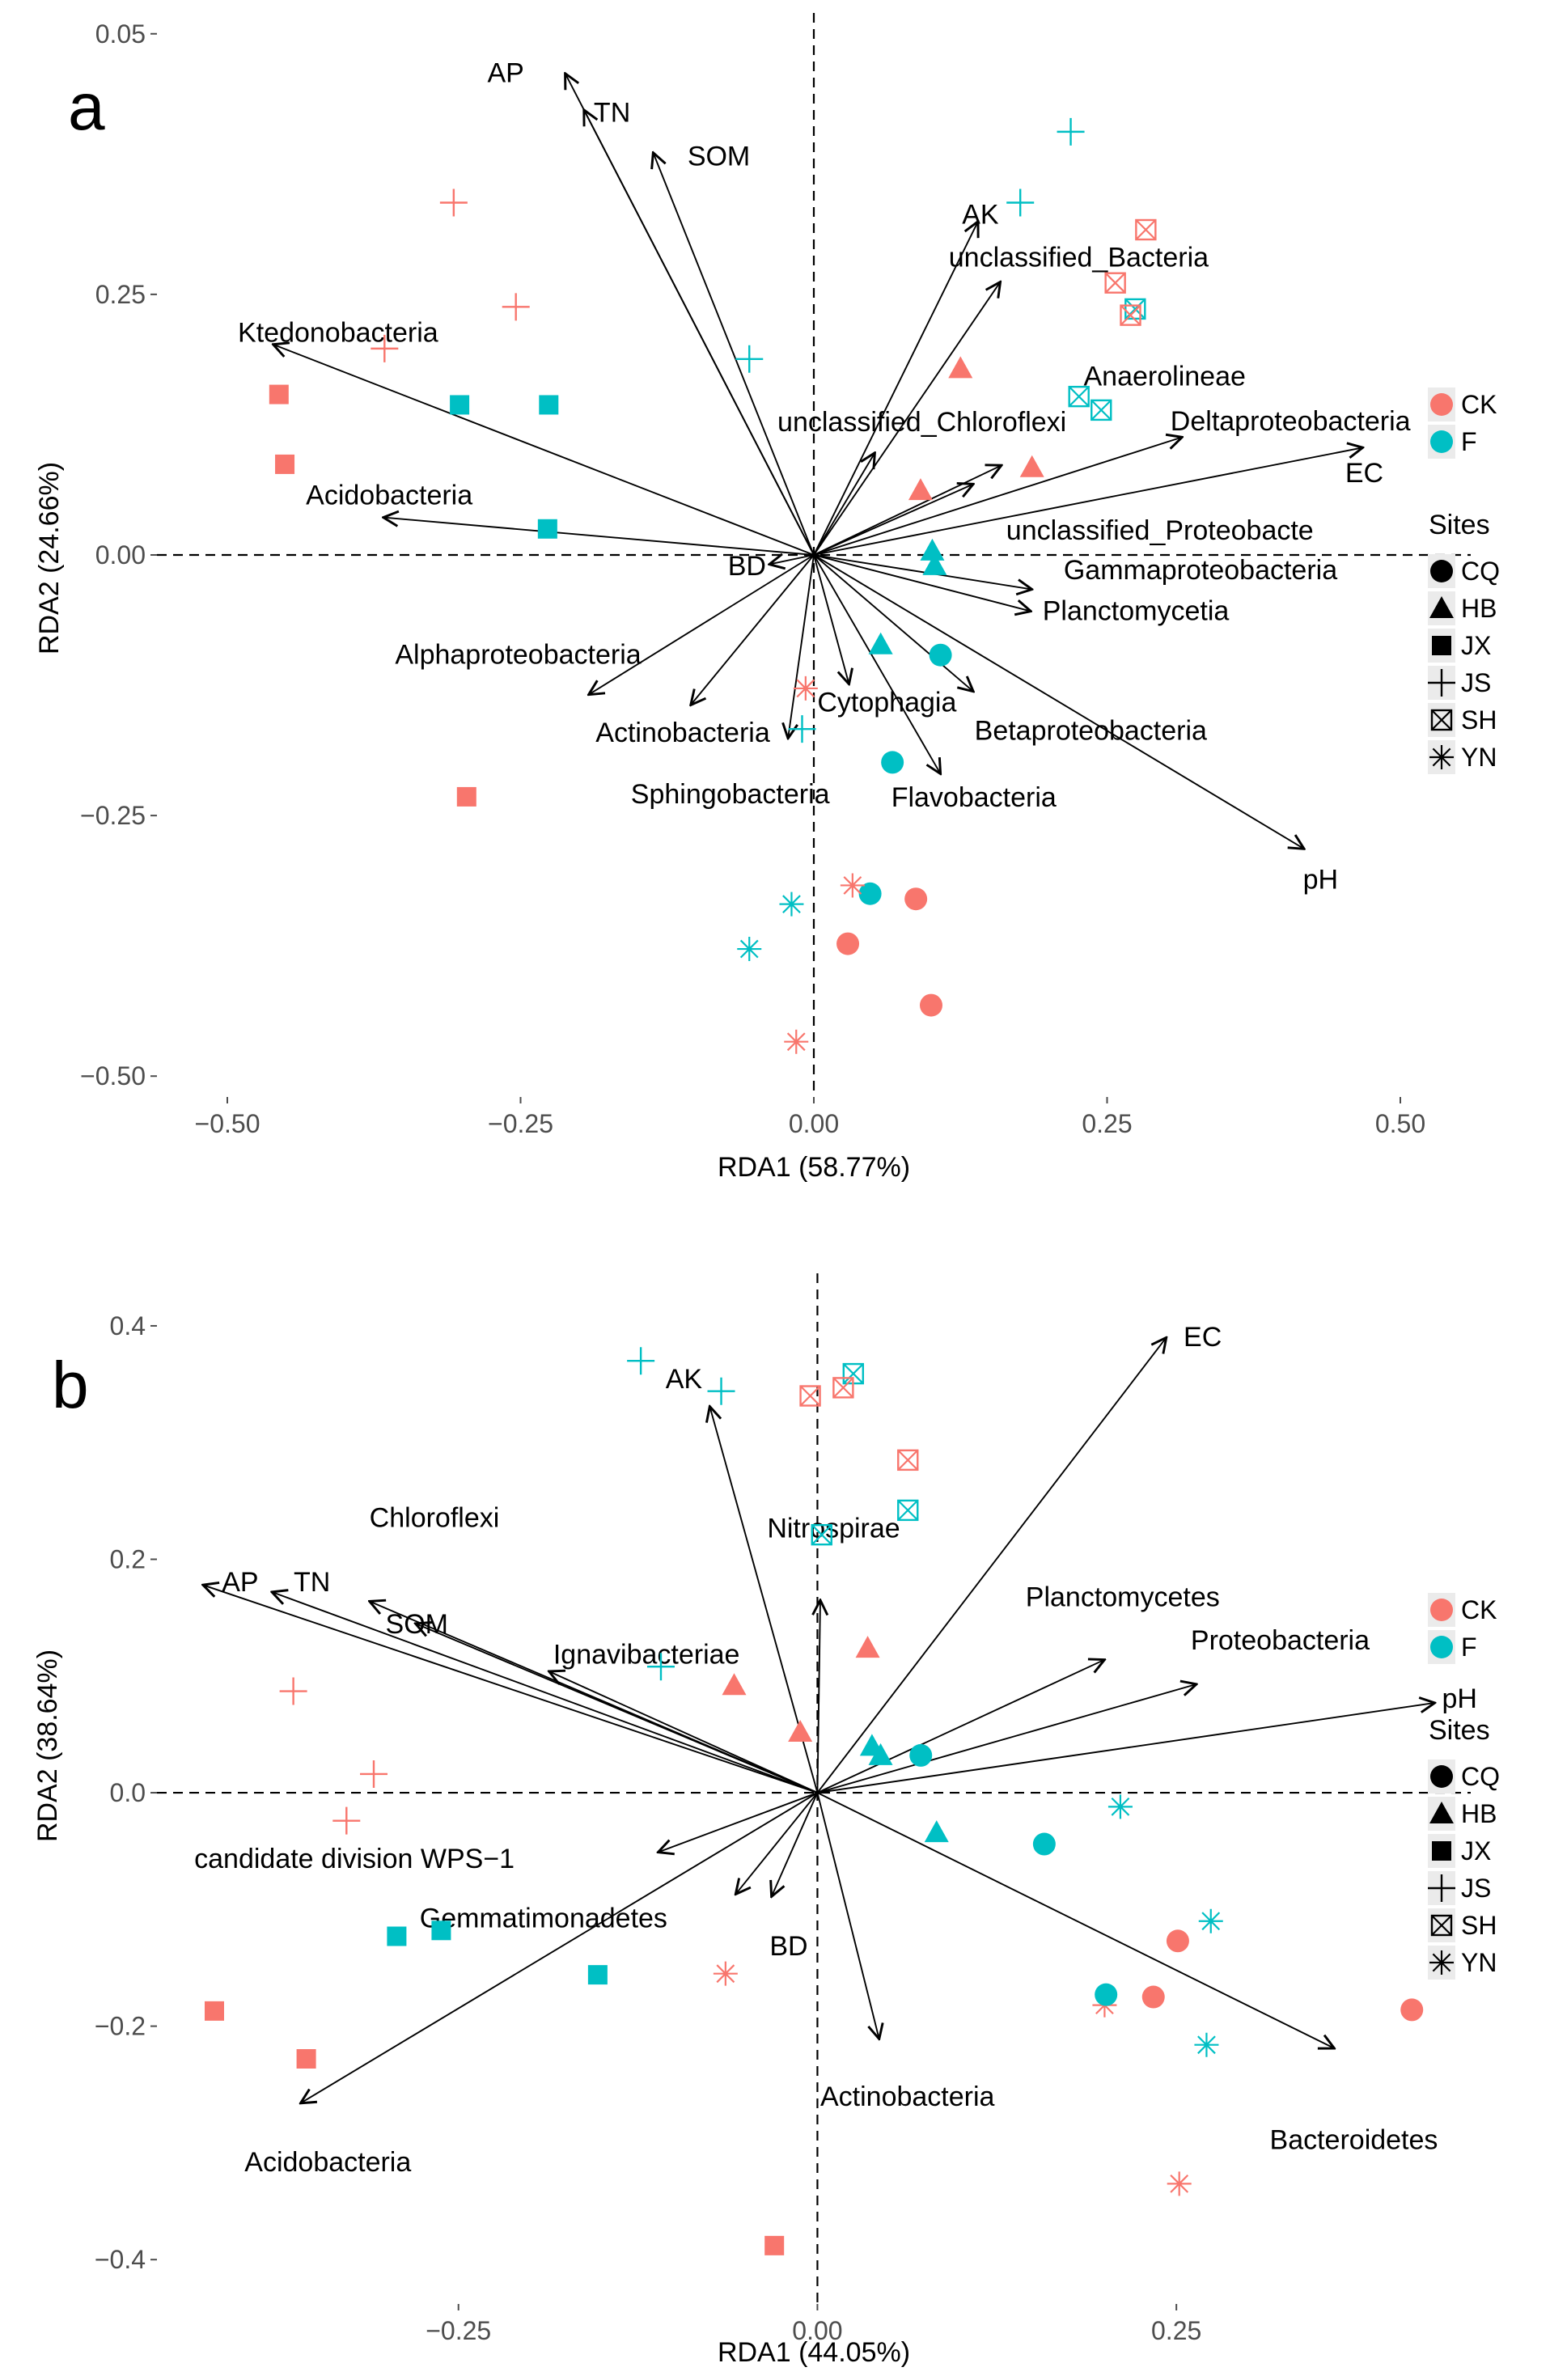 The image size is (1550, 2380). Describe the element at coordinates (49, 558) in the screenshot. I see `panel-a-y-axis-title: RDA2 (24.66%)` at that location.